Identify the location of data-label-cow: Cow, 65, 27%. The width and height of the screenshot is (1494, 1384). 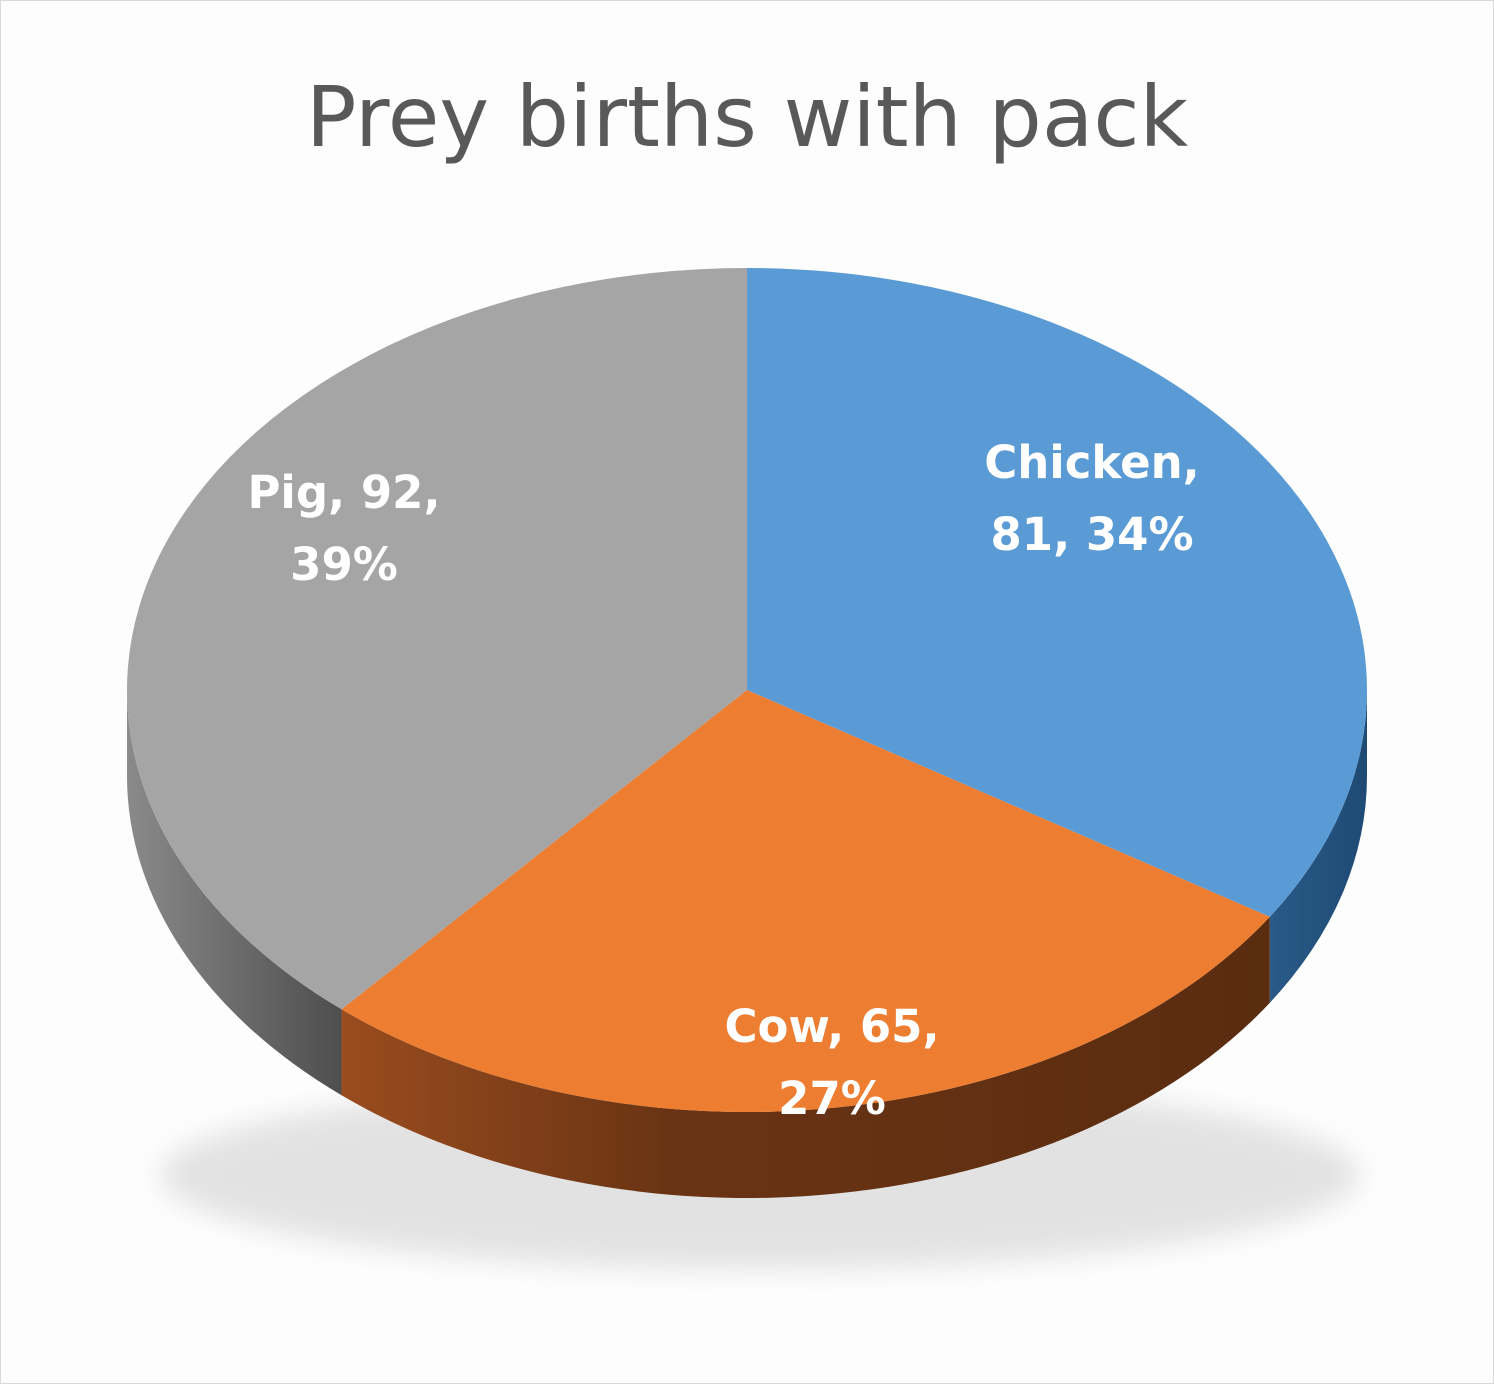
(831, 1062).